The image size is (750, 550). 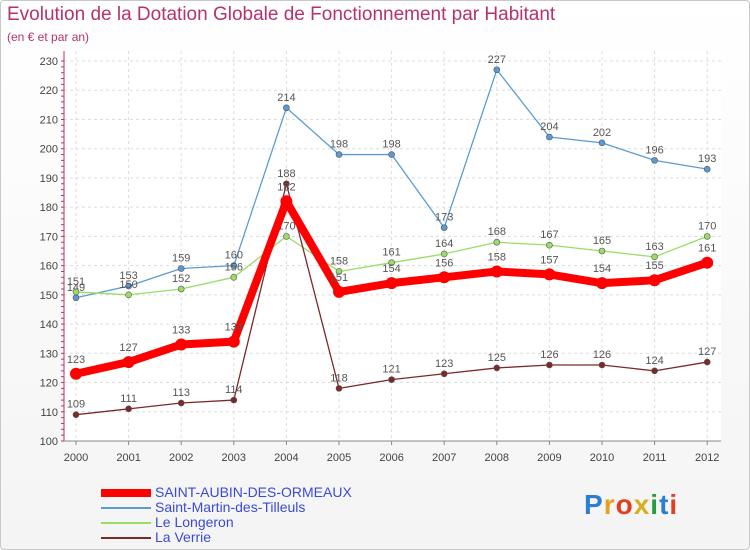 I want to click on y-tick-label: 170, so click(x=49, y=237).